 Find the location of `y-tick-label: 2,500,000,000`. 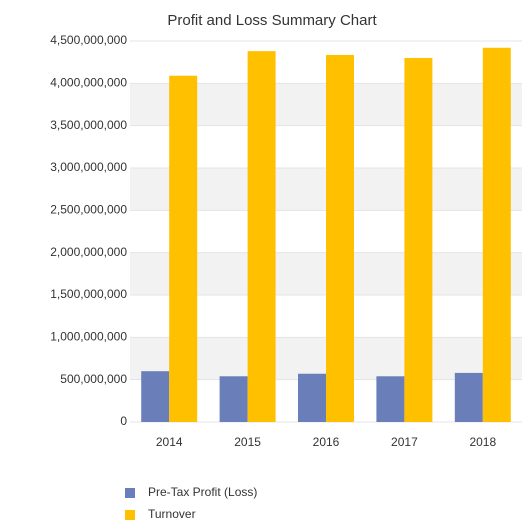

y-tick-label: 2,500,000,000 is located at coordinates (88, 210).